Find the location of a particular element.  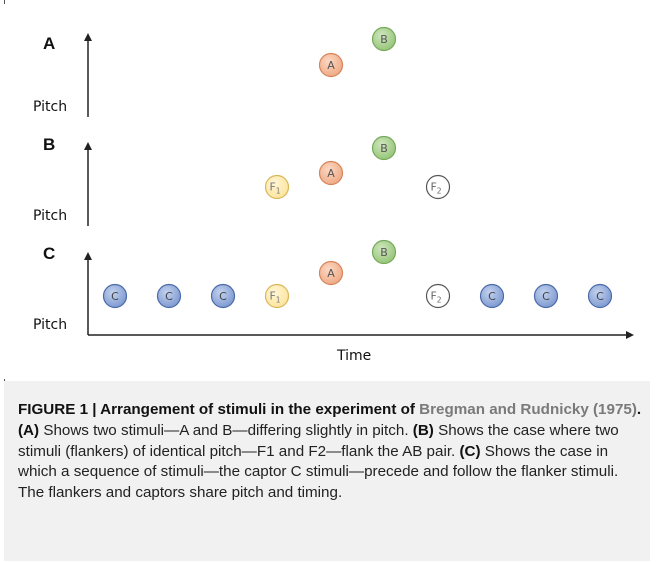

panel-c-letter: C is located at coordinates (49, 253).